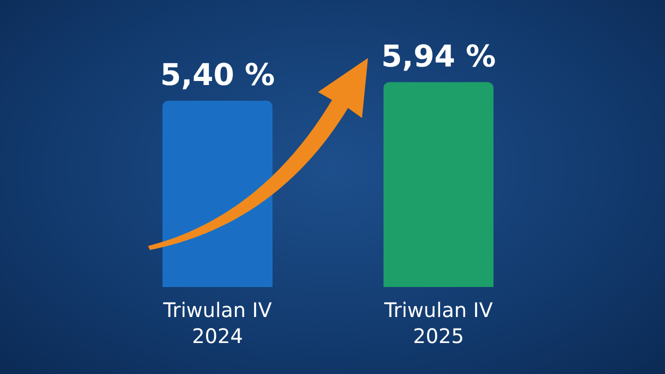  Describe the element at coordinates (438, 57) in the screenshot. I see `data-label: 5,94 %` at that location.